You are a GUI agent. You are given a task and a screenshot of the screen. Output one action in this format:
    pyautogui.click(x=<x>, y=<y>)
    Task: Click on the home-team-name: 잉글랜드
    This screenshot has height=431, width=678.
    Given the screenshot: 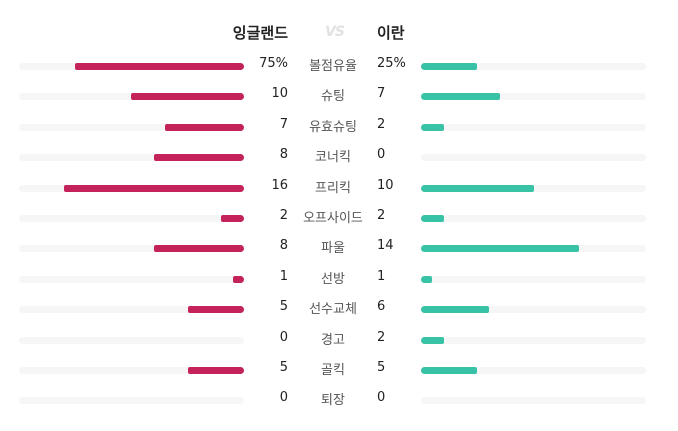 What is the action you would take?
    pyautogui.click(x=260, y=33)
    